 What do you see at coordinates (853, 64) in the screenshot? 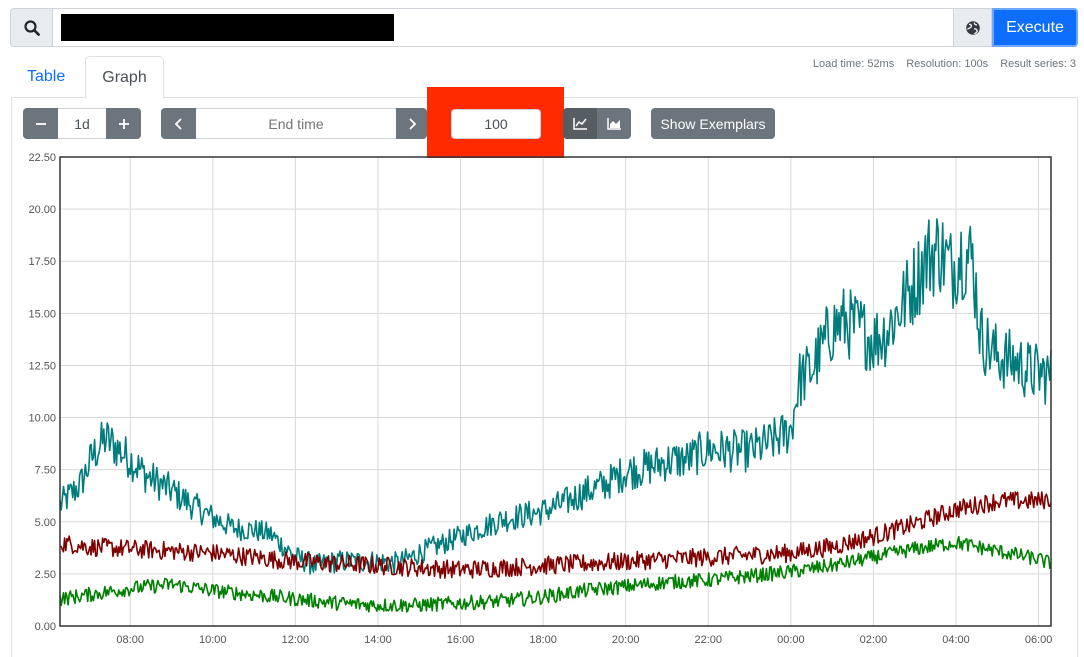
I see `load-time-stat: Load time: 52ms` at bounding box center [853, 64].